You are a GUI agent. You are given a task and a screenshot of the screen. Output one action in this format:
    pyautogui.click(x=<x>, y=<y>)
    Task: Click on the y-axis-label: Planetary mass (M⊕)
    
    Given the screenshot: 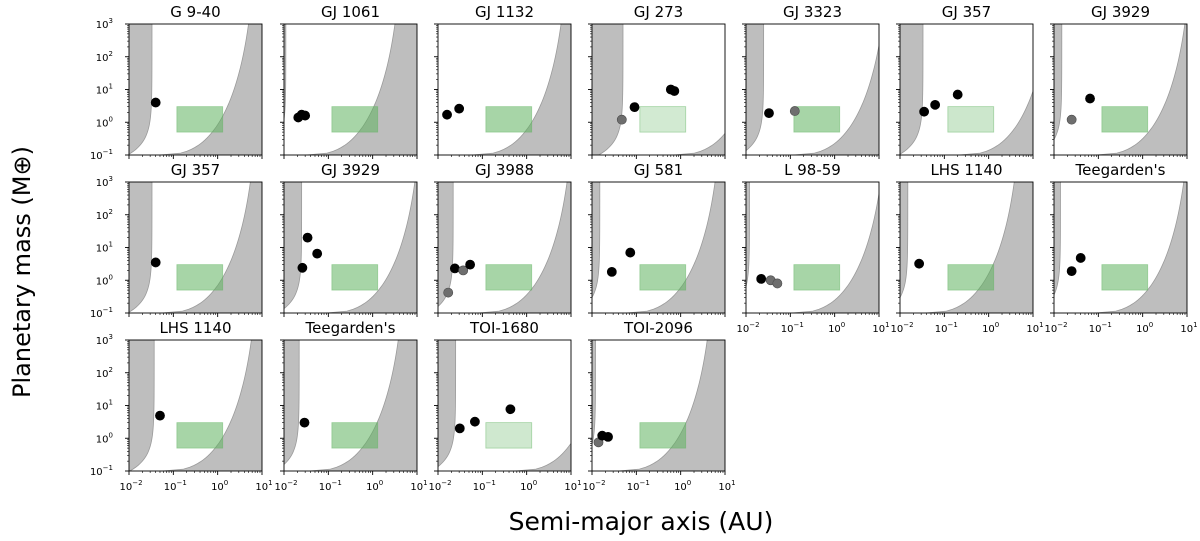 What is the action you would take?
    pyautogui.click(x=22, y=272)
    